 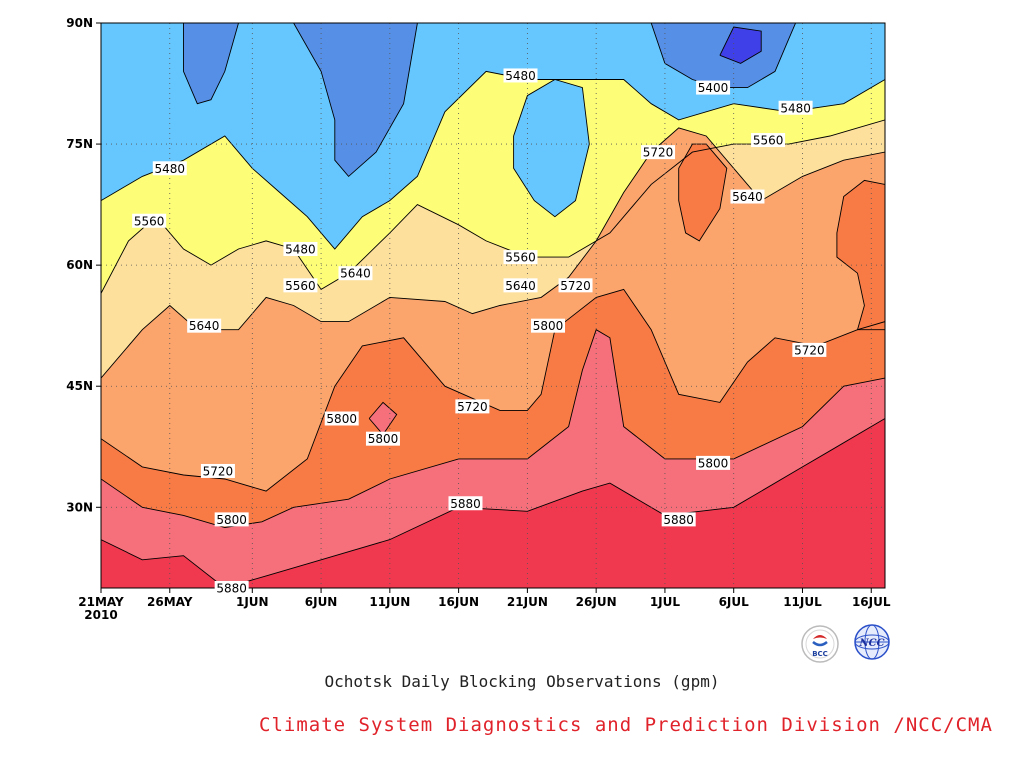 I want to click on x-tick-label-16JUN: 16JUN, so click(x=458, y=602).